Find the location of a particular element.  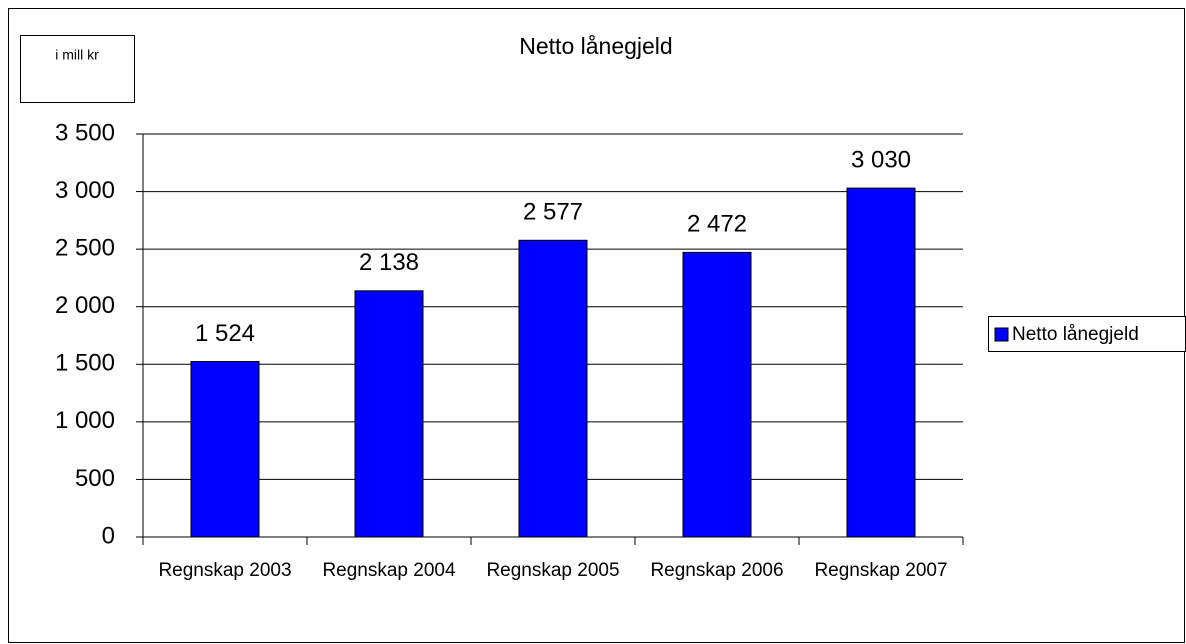

legend-swatch is located at coordinates (1001, 334).